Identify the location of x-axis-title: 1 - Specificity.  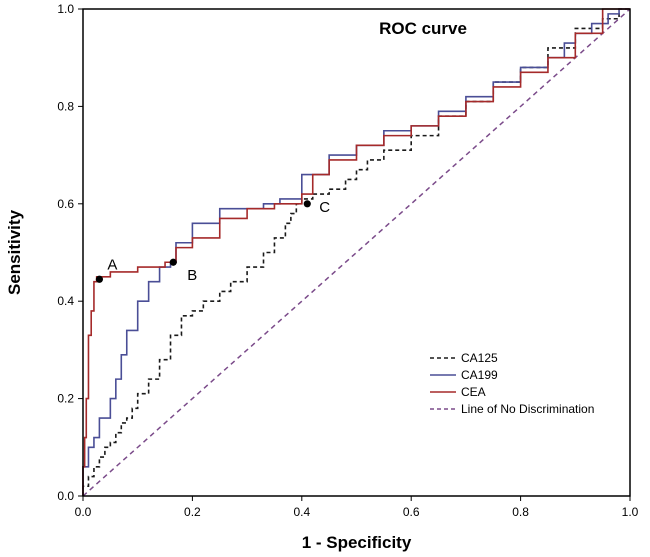
(357, 542).